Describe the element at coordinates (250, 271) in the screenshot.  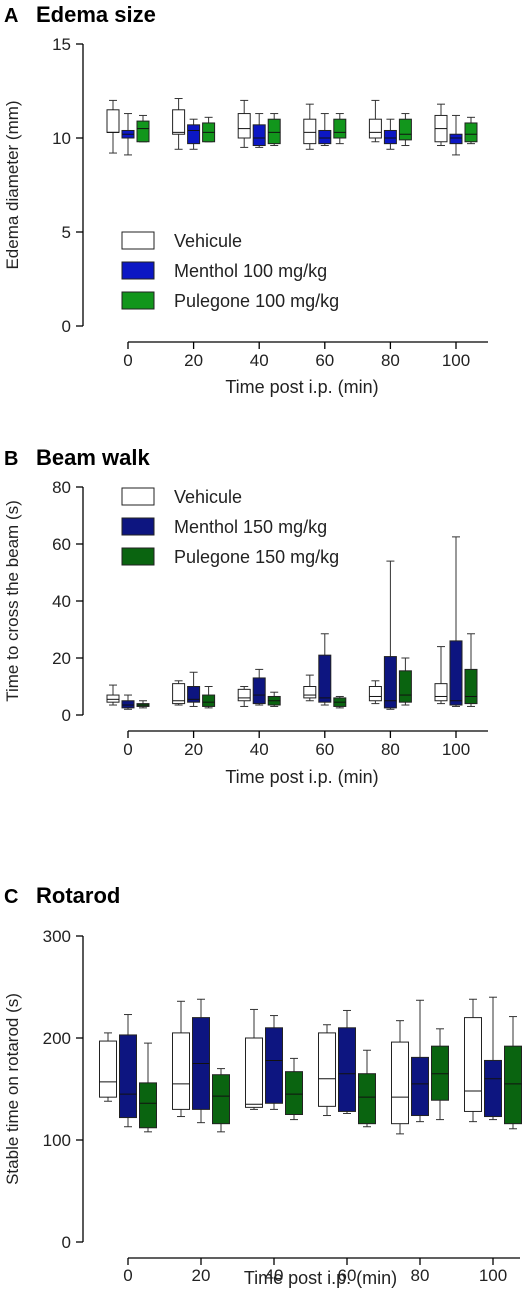
I see `legend-label: Menthol 100 mg/kg` at that location.